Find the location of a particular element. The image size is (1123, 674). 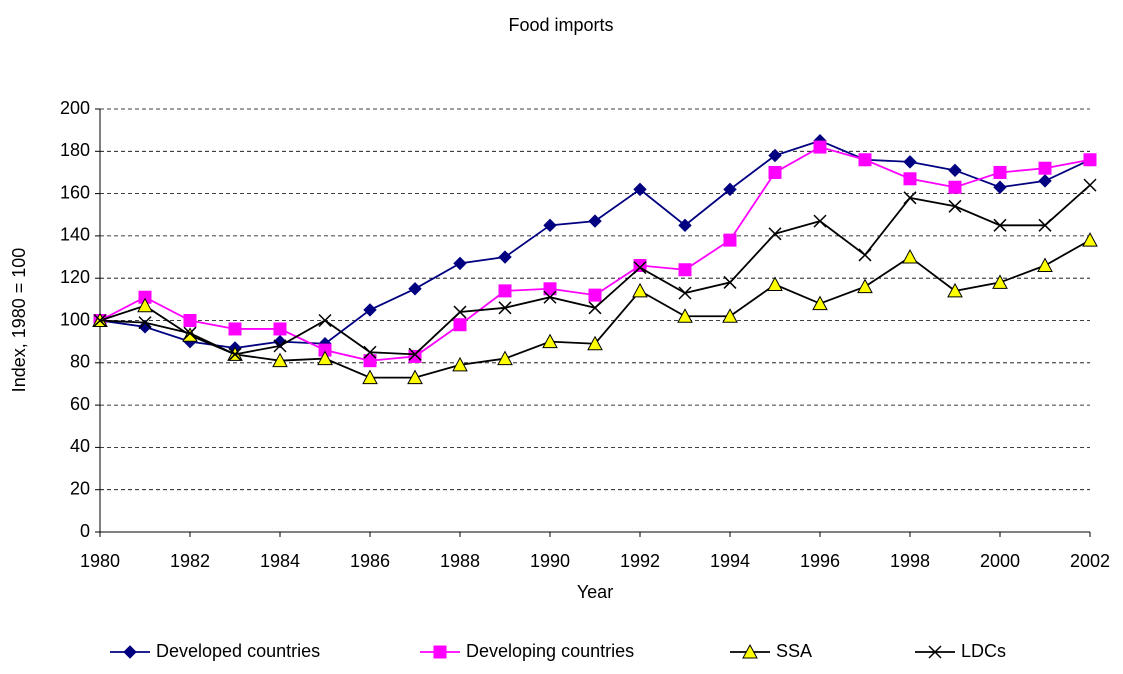

y-tick-label: 0 is located at coordinates (85, 531).